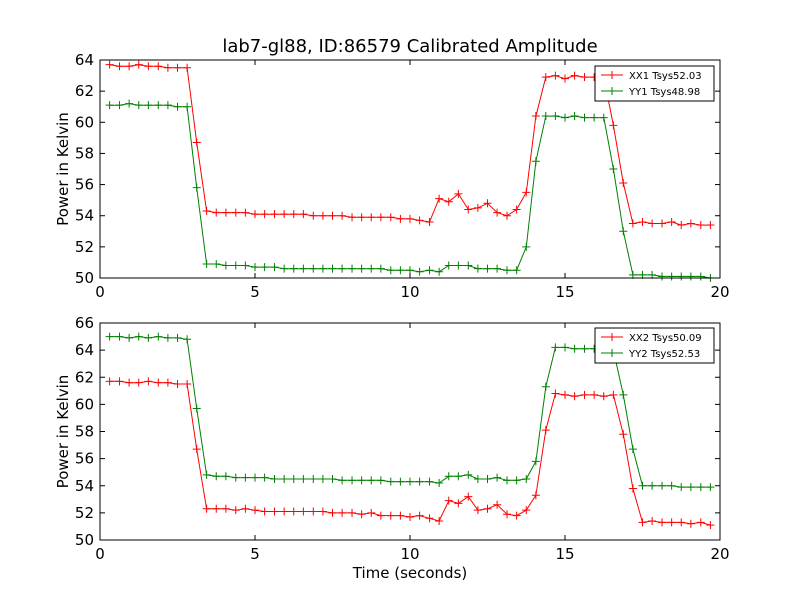 This screenshot has width=800, height=600. I want to click on x-tick-label: 20, so click(719, 554).